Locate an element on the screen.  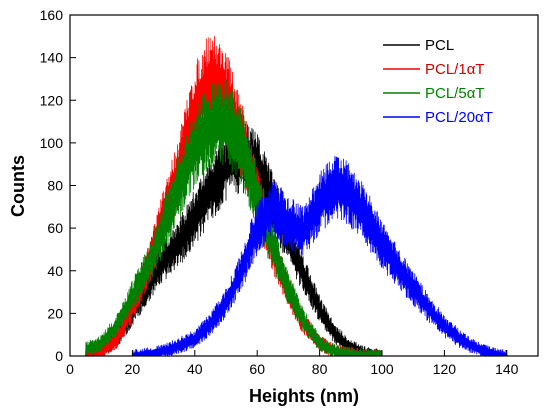
y-axis-title: Counts is located at coordinates (18, 186).